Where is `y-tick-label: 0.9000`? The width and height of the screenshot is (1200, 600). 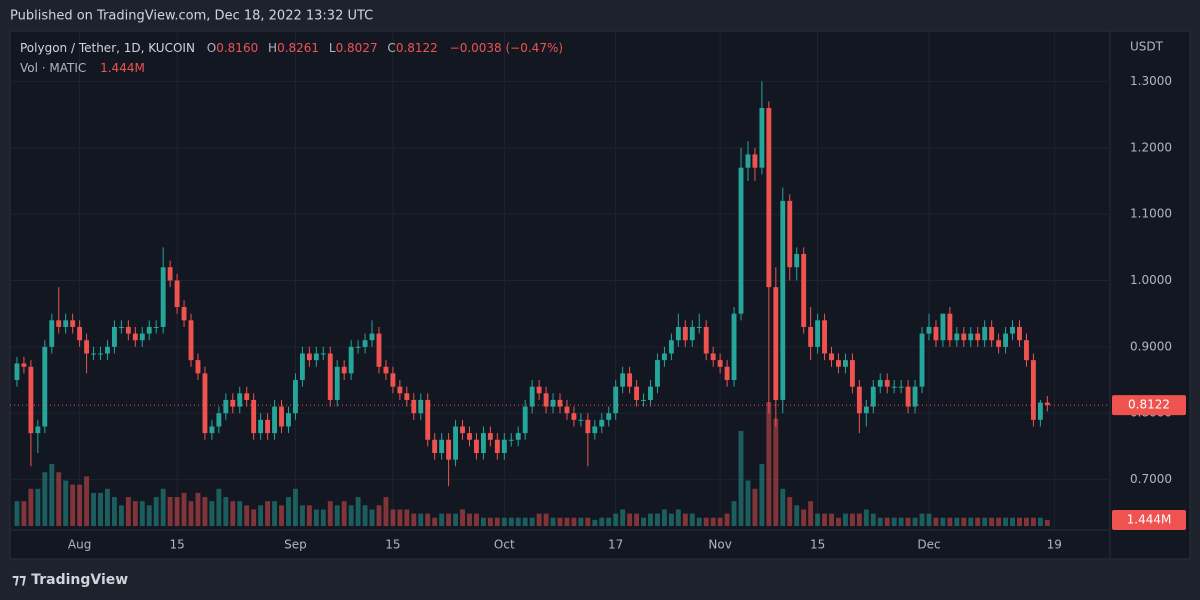 y-tick-label: 0.9000 is located at coordinates (1151, 346).